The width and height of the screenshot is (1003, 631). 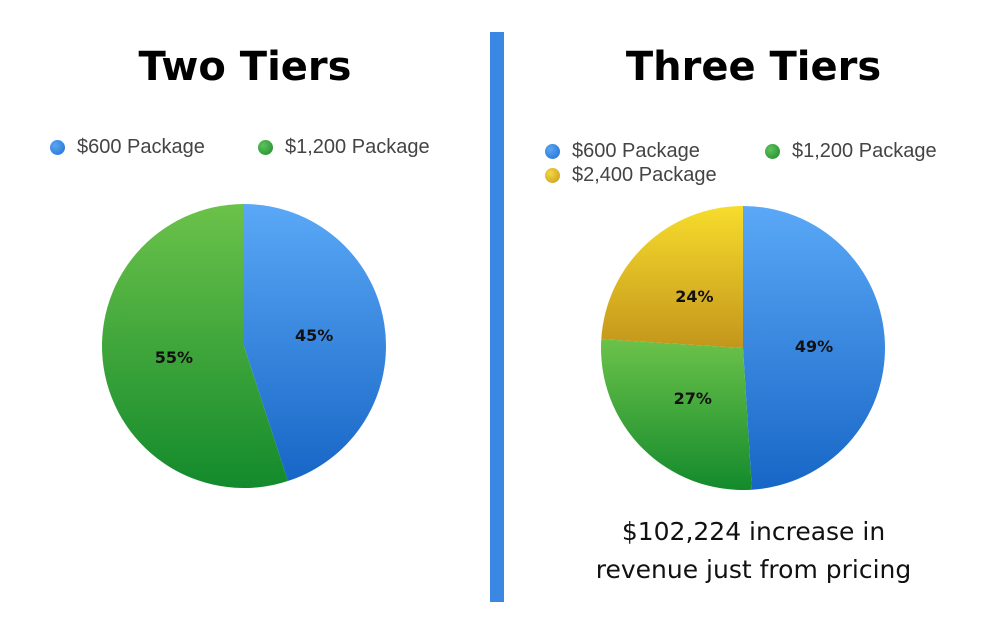 I want to click on vertical-divider, so click(x=497, y=317).